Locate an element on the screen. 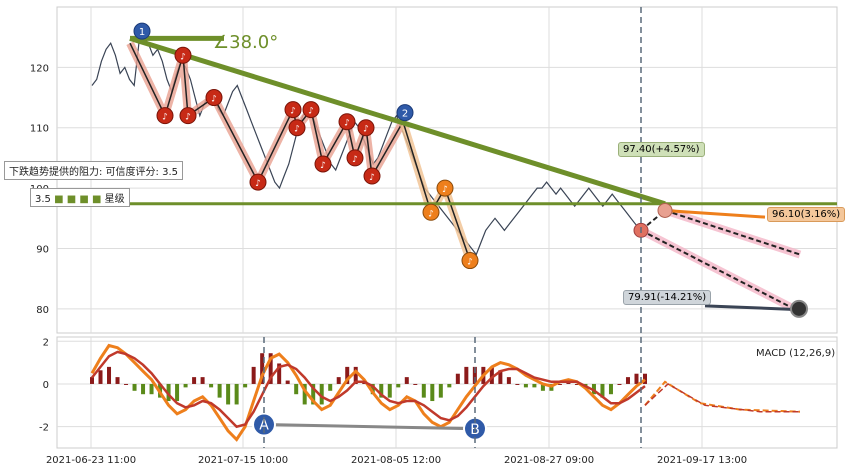  macd-y-axis: 2 0 -2 is located at coordinates (44, 385).